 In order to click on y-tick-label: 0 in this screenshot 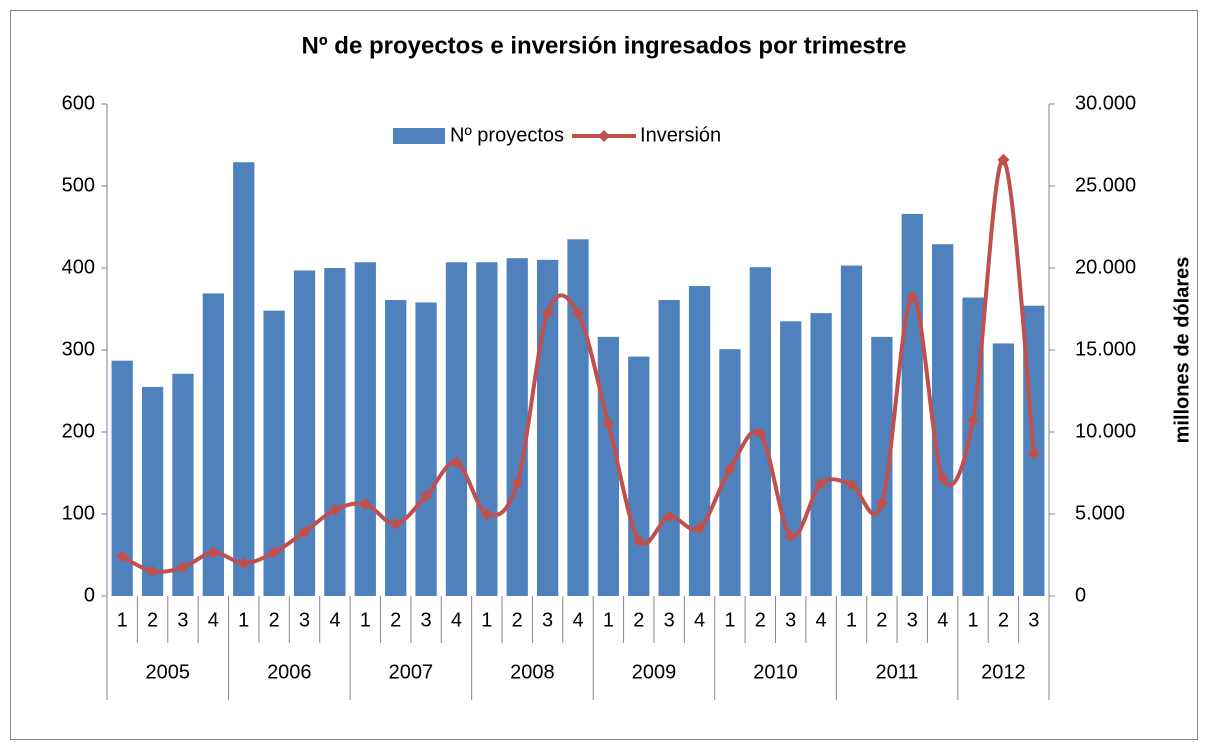, I will do `click(89, 595)`.